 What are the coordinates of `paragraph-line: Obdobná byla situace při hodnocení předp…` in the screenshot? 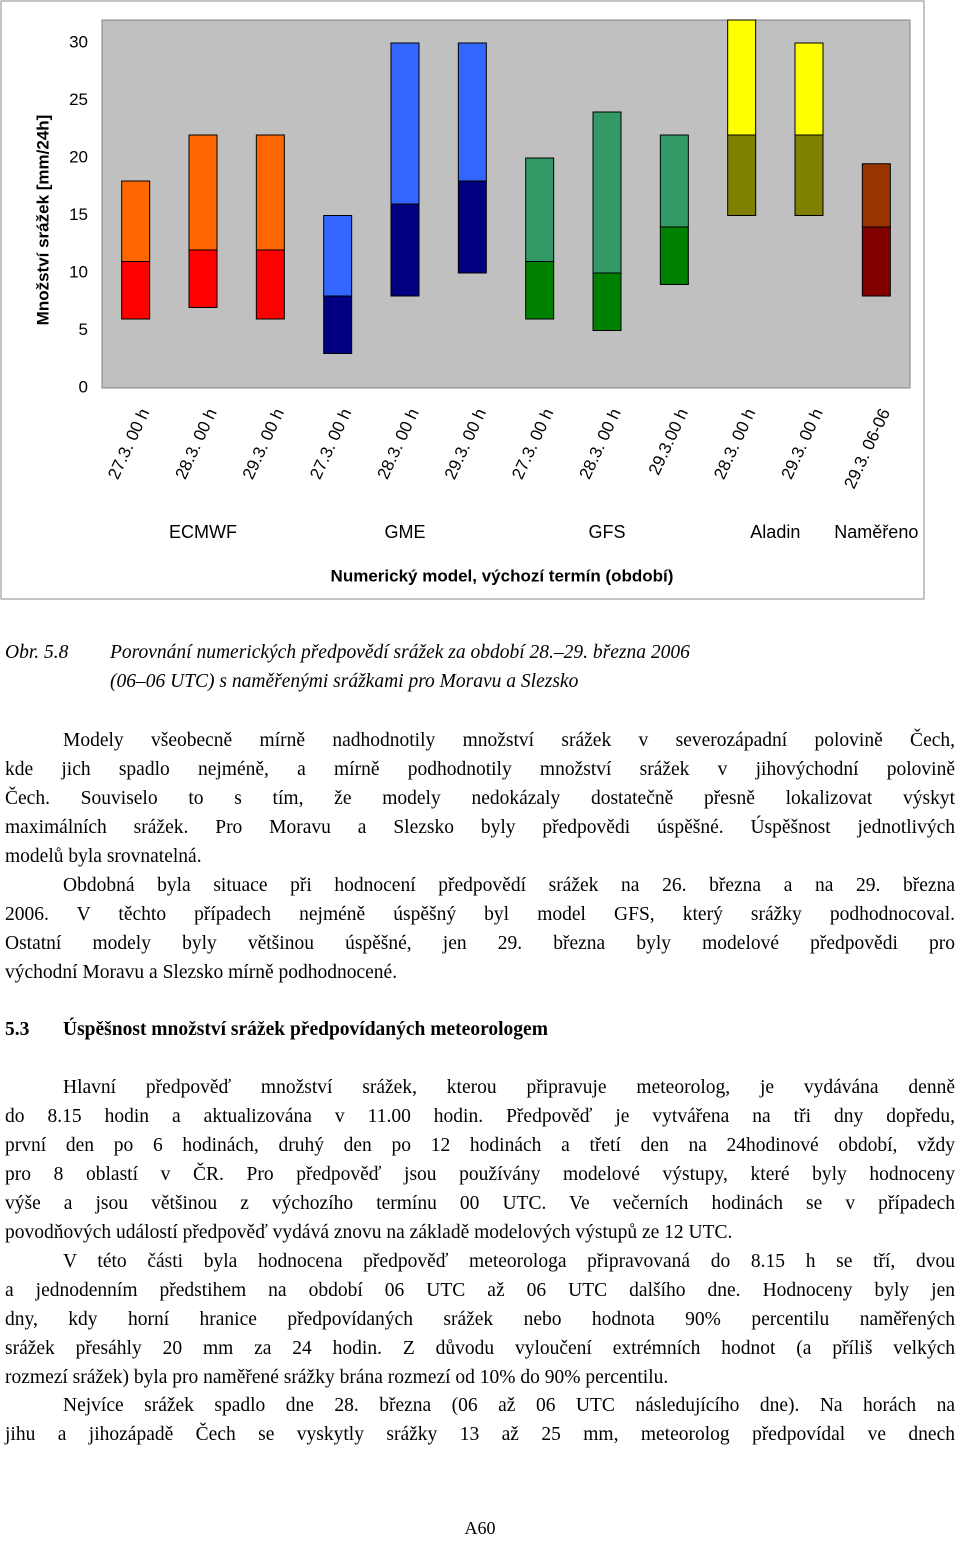 It's located at (509, 885).